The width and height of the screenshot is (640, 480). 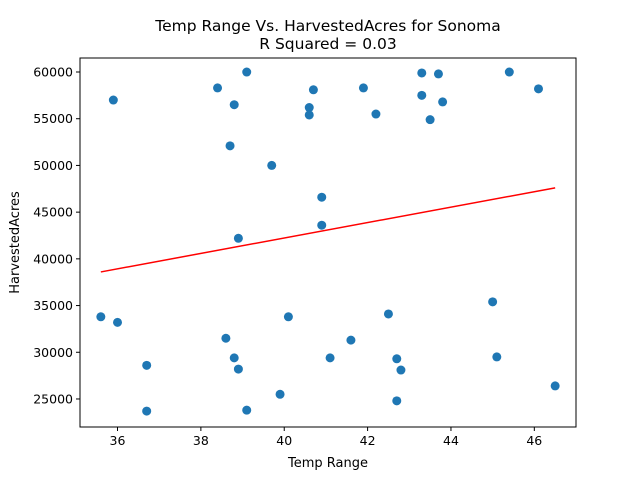 I want to click on y-tick-label: 60000, so click(x=53, y=72).